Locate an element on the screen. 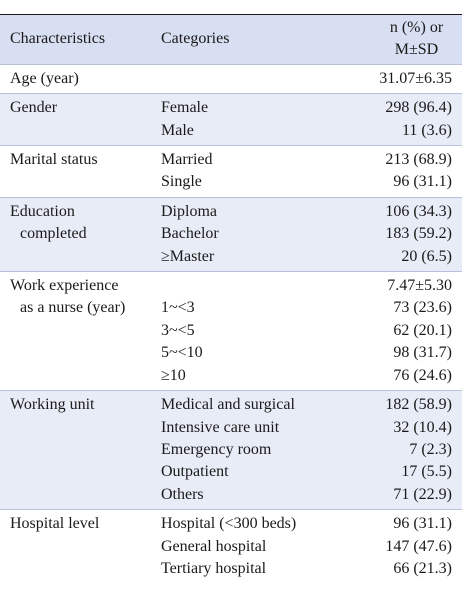 The width and height of the screenshot is (462, 613). value-cell-line: 62 (20.1) is located at coordinates (422, 330).